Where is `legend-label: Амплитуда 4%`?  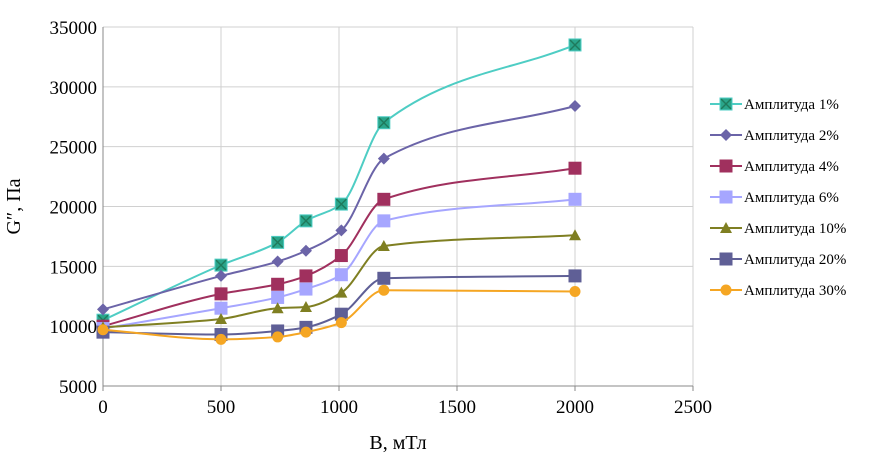
legend-label: Амплитуда 4% is located at coordinates (791, 167).